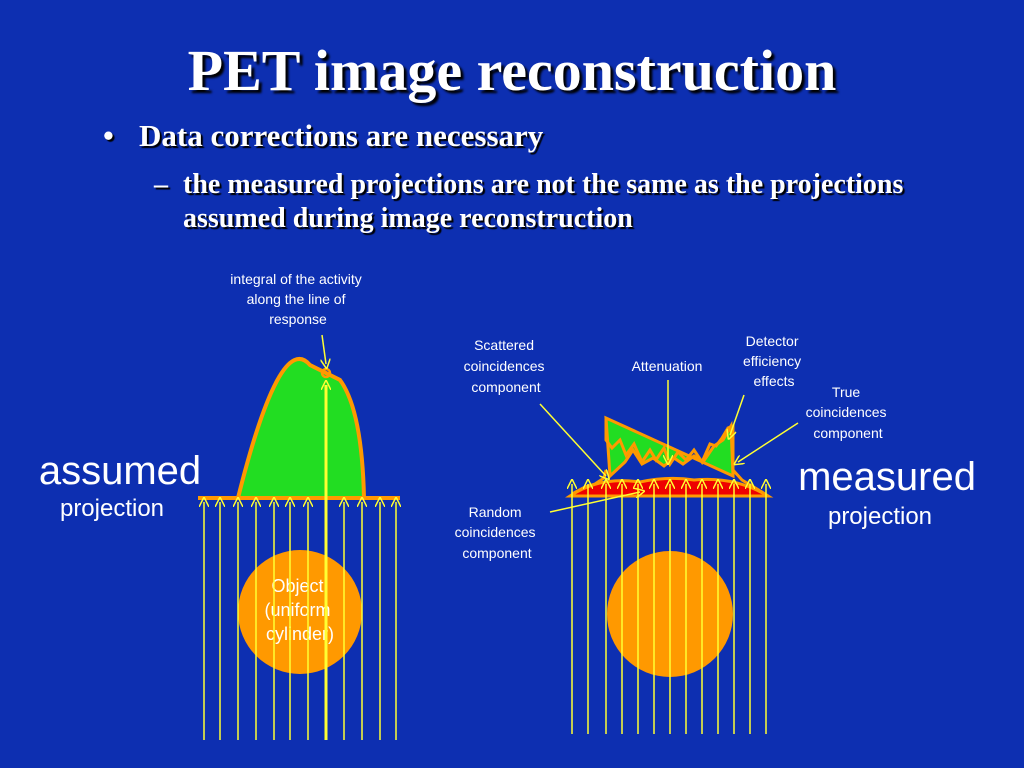 The width and height of the screenshot is (1024, 768). What do you see at coordinates (296, 279) in the screenshot?
I see `integral-annotation-line: integral of the activity` at bounding box center [296, 279].